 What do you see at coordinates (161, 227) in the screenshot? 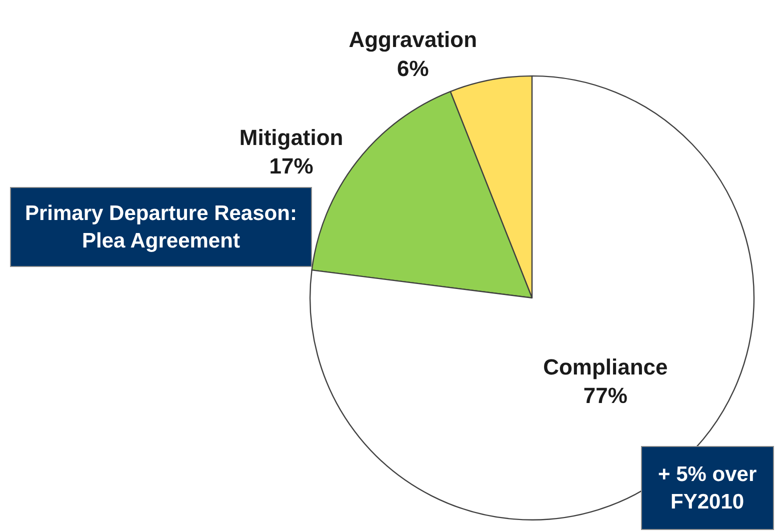
I see `text: Primary Departure Reason: Plea Agreement` at bounding box center [161, 227].